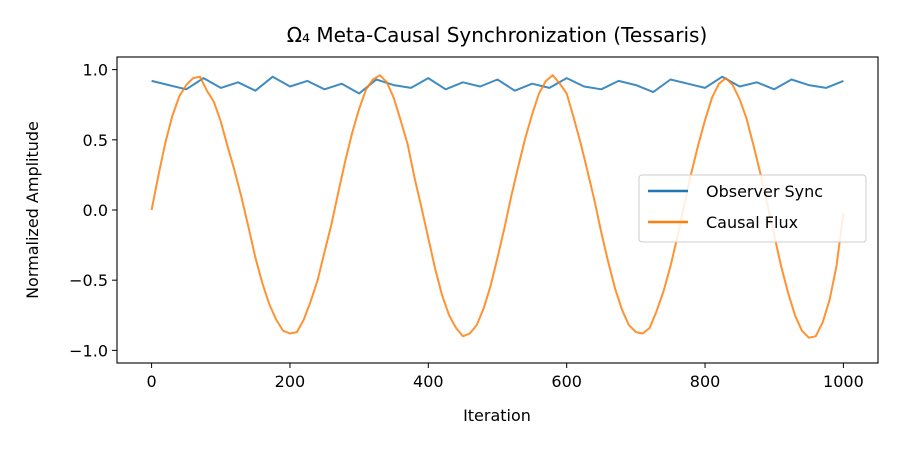 The height and width of the screenshot is (450, 900). Describe the element at coordinates (32, 210) in the screenshot. I see `y-axis-label: Normalized Amplitude` at that location.